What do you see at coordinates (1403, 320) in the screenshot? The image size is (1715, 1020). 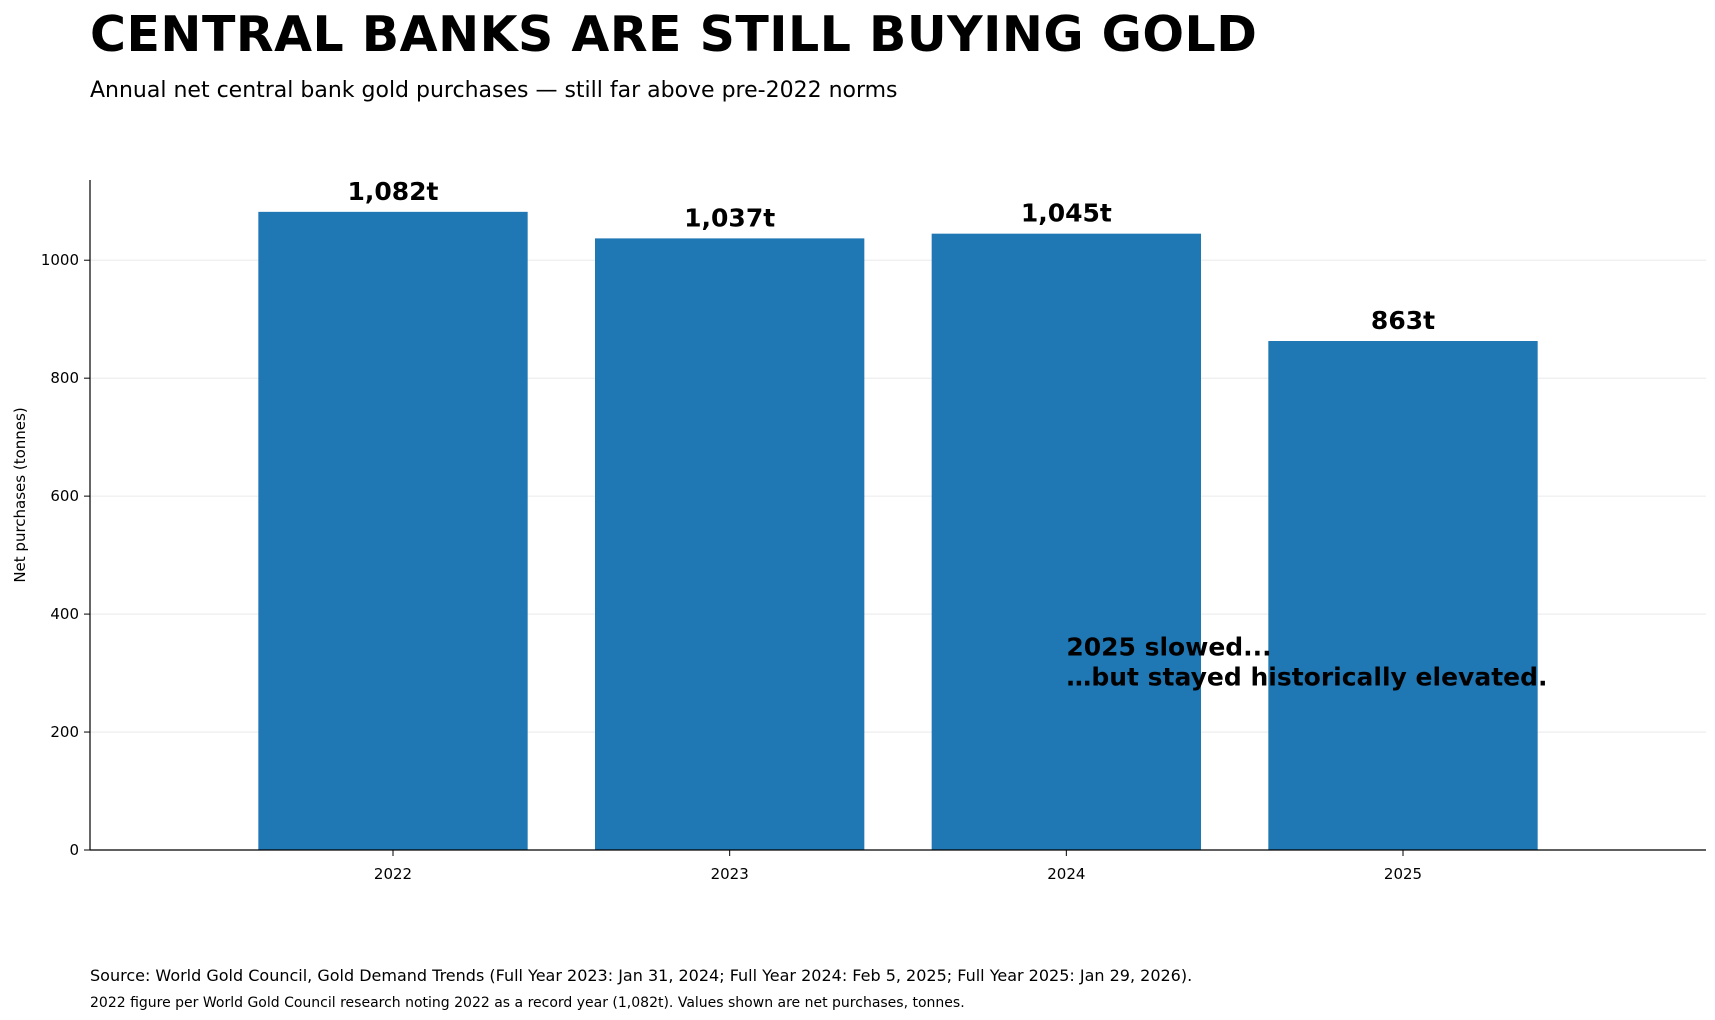 I see `data-label: 863t` at bounding box center [1403, 320].